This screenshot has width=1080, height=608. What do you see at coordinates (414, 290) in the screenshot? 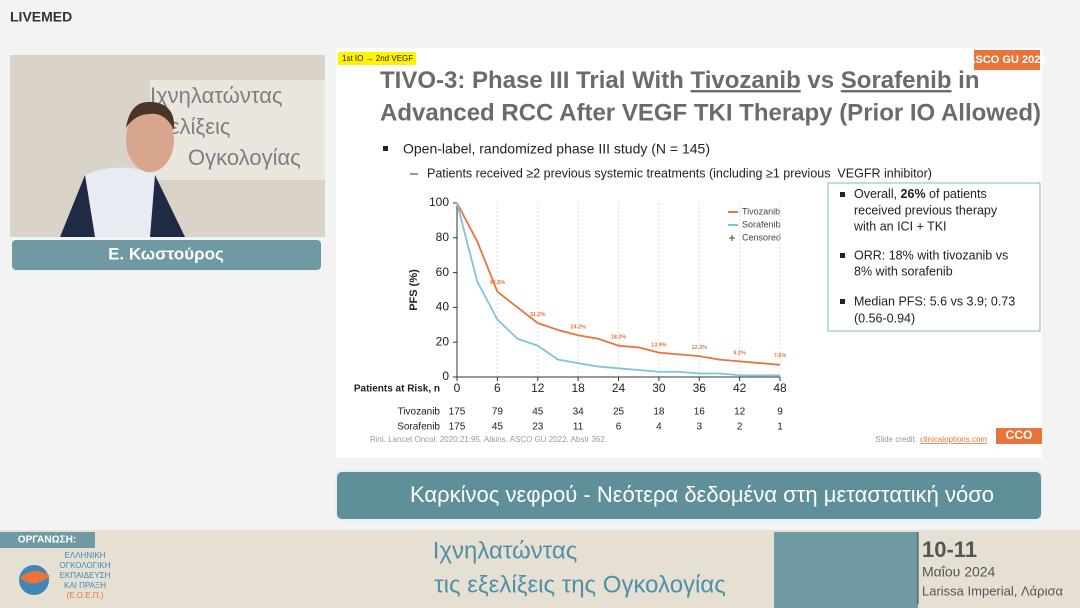
I see `y-axis-label: PFS (%)` at bounding box center [414, 290].